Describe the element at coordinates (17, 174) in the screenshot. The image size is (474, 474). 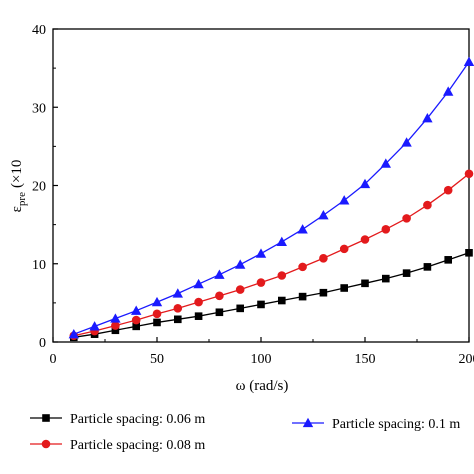
I see `y-axis-title-paren: (×10` at that location.